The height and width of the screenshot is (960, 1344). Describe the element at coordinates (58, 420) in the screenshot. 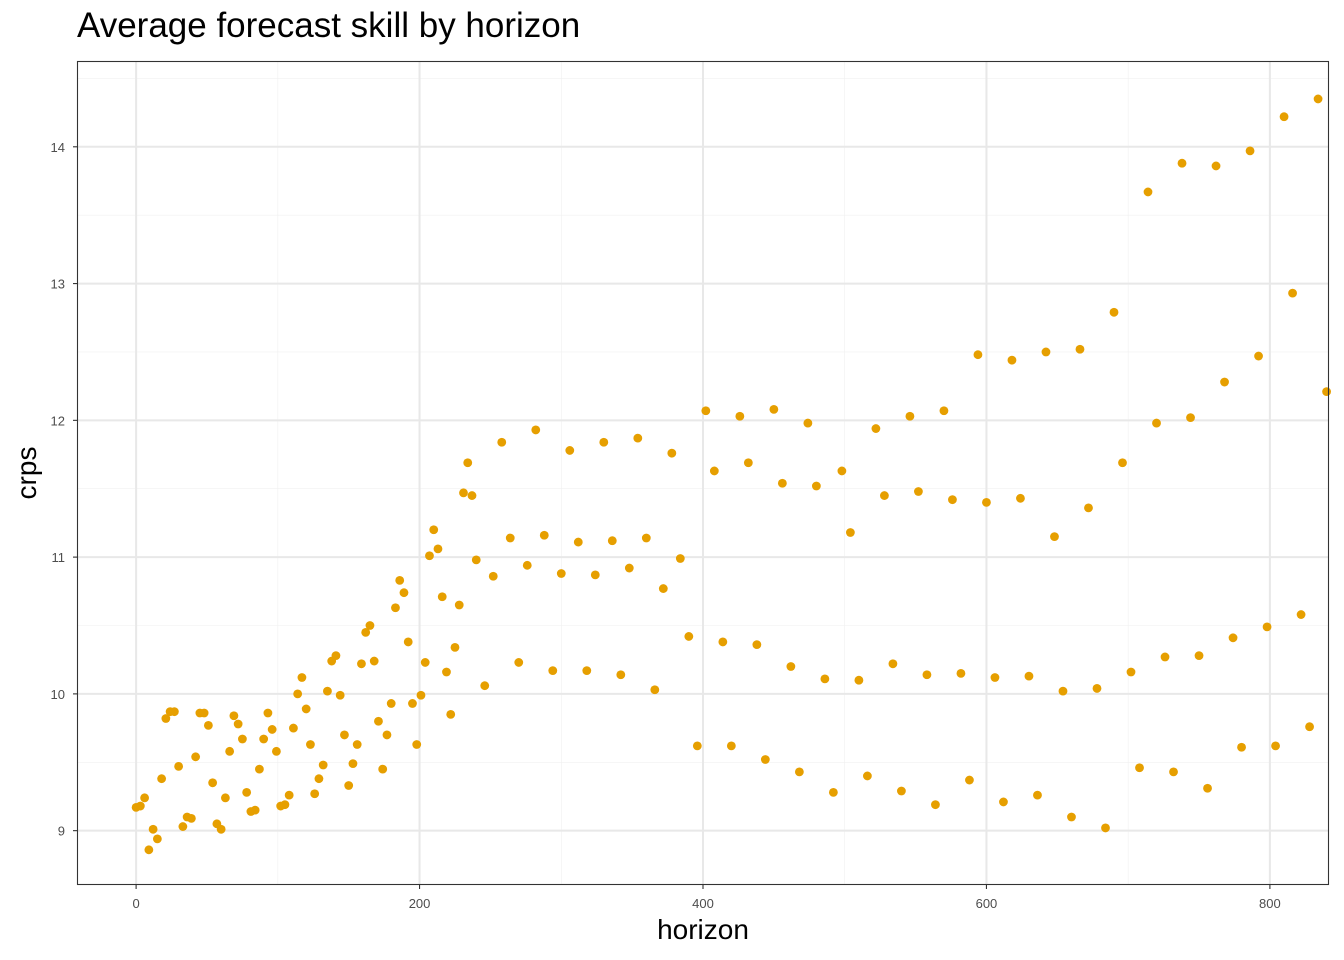

I see `y-tick-label: 12` at that location.